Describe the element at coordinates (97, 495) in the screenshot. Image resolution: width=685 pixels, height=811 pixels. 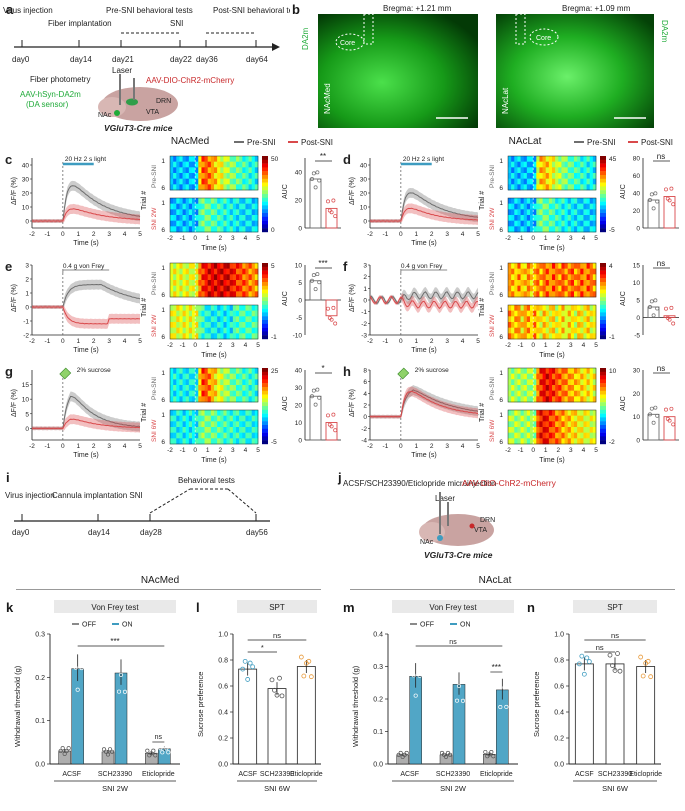
I see `i-event-1: Cannula implantation SNI` at that location.